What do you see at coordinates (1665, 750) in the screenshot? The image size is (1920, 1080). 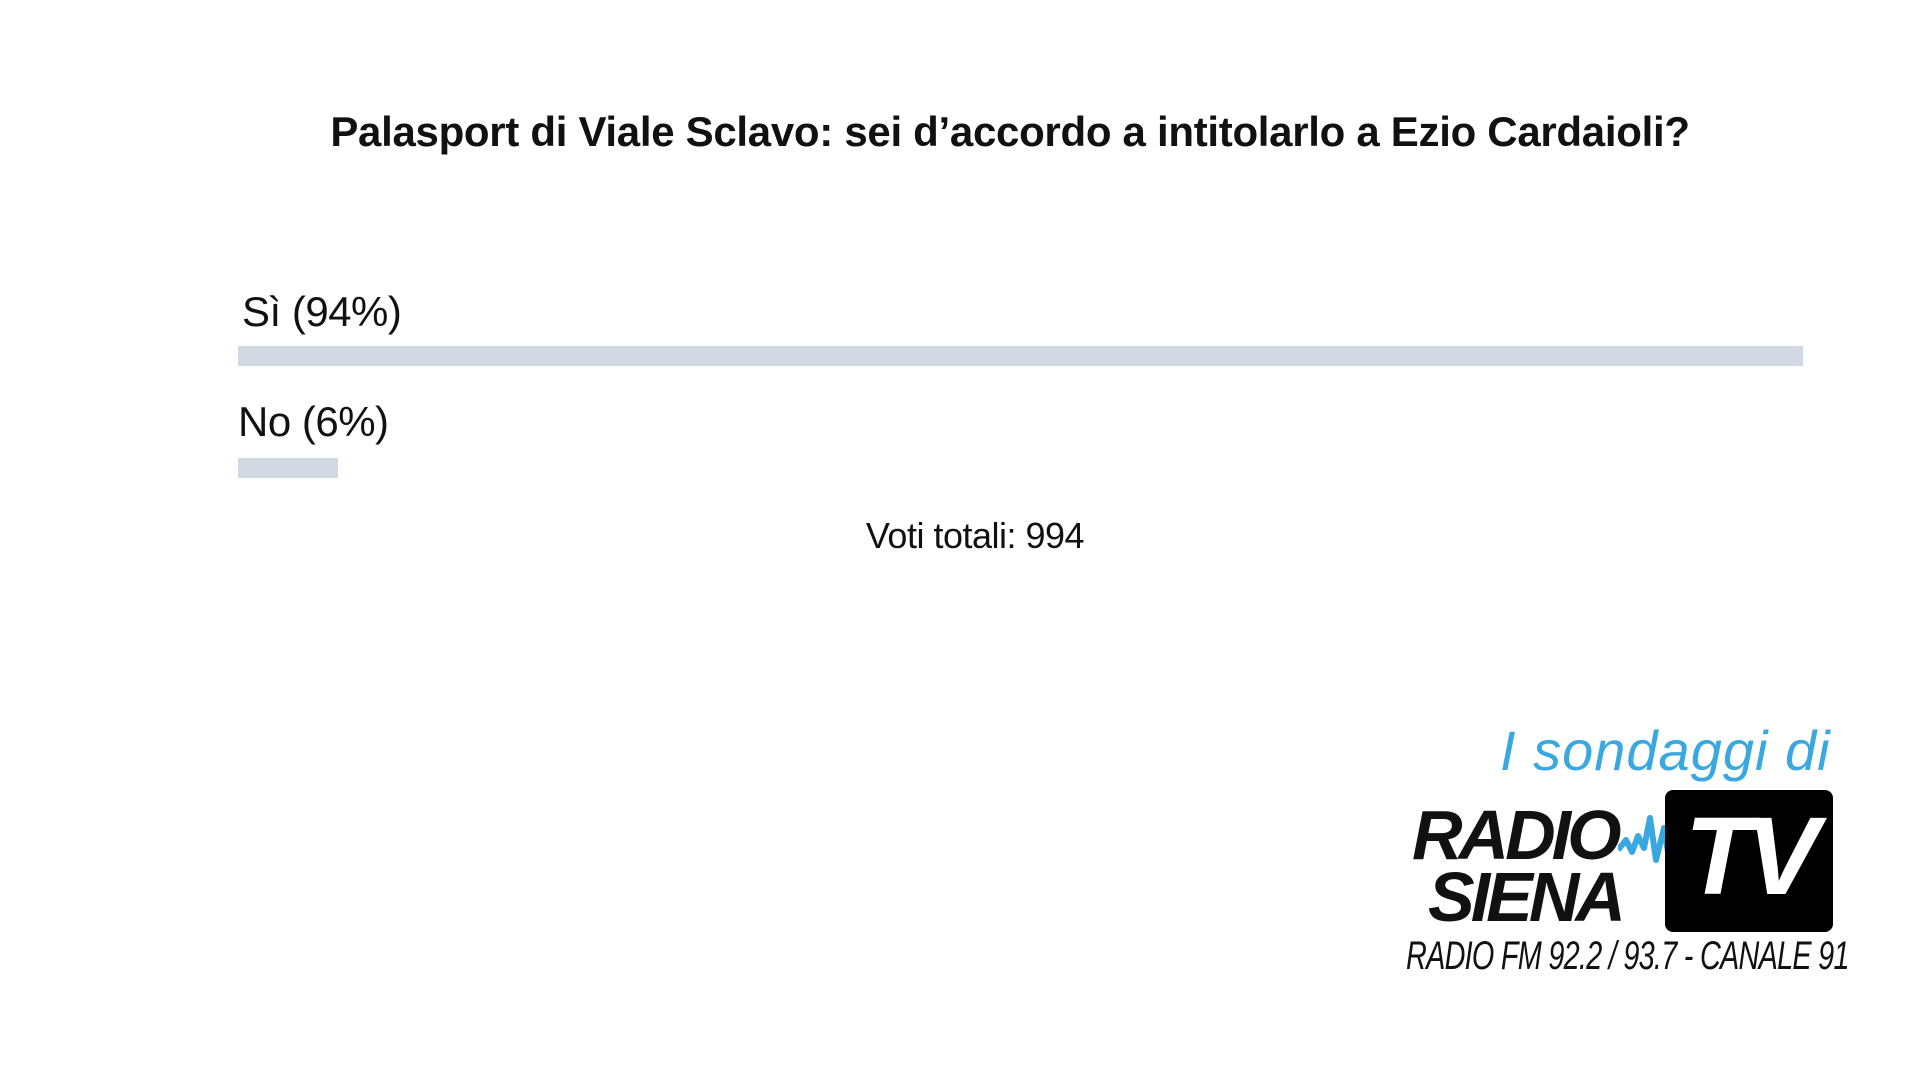 I see `tagline: I sondaggi di` at bounding box center [1665, 750].